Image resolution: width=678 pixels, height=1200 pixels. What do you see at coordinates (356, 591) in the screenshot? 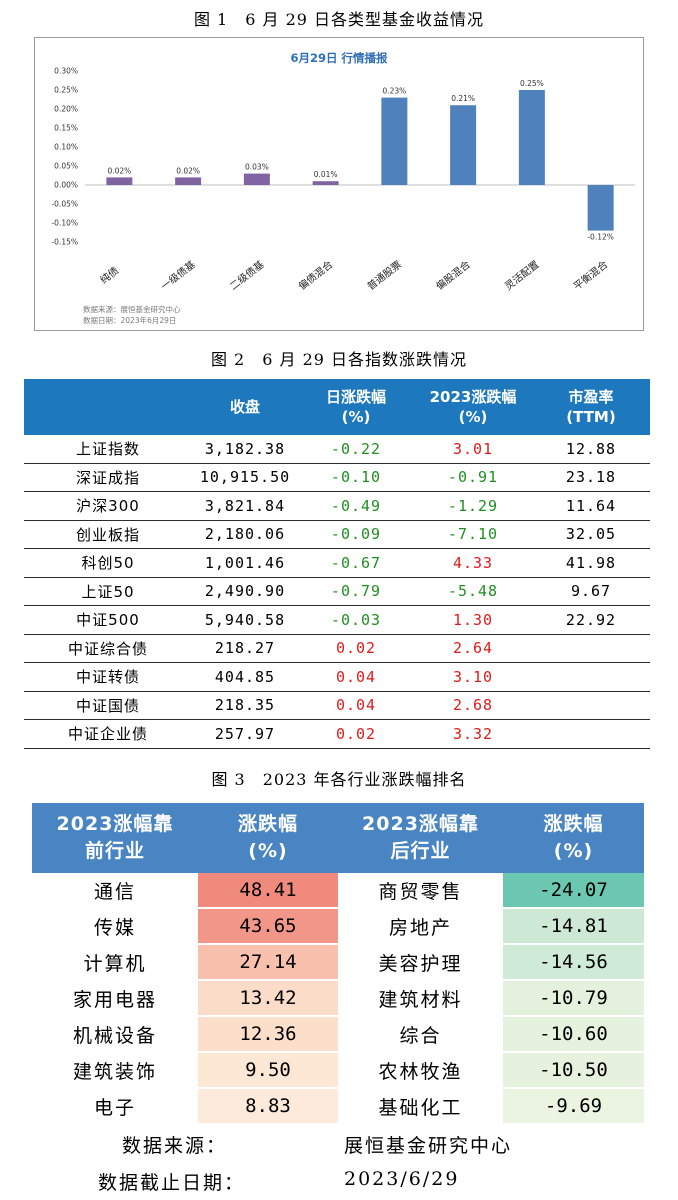
I see `index-daily-change: -0.79` at bounding box center [356, 591].